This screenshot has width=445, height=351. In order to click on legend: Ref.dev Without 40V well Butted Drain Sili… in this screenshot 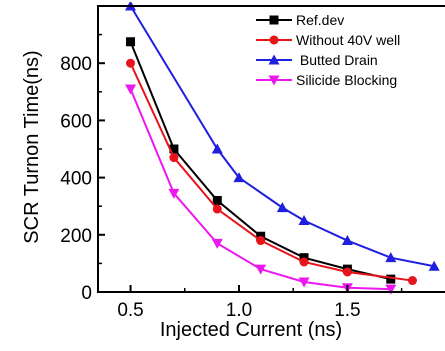, I will do `click(328, 50)`.